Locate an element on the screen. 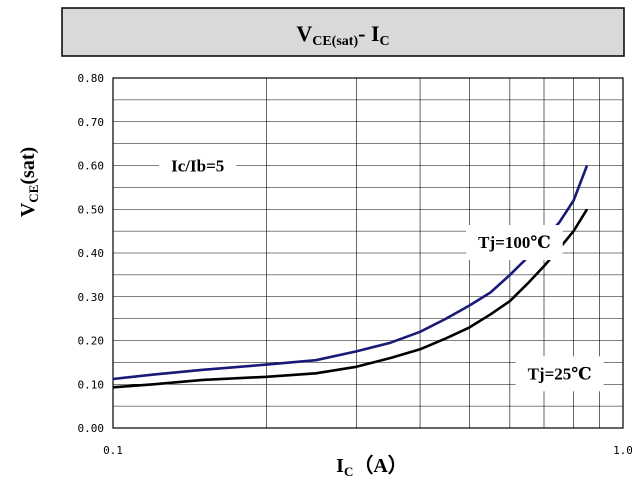 Image resolution: width=632 pixels, height=483 pixels. ylabel-main: V is located at coordinates (28, 209).